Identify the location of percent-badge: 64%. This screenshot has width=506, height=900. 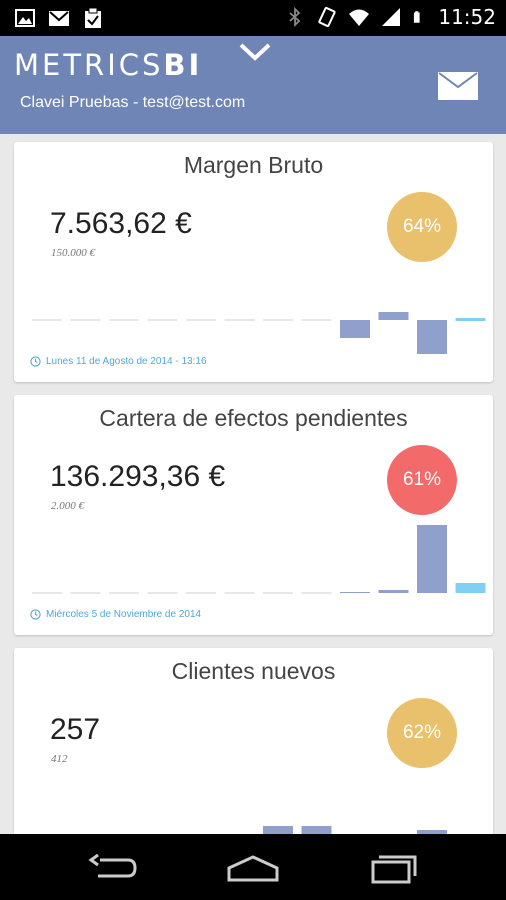
(422, 227).